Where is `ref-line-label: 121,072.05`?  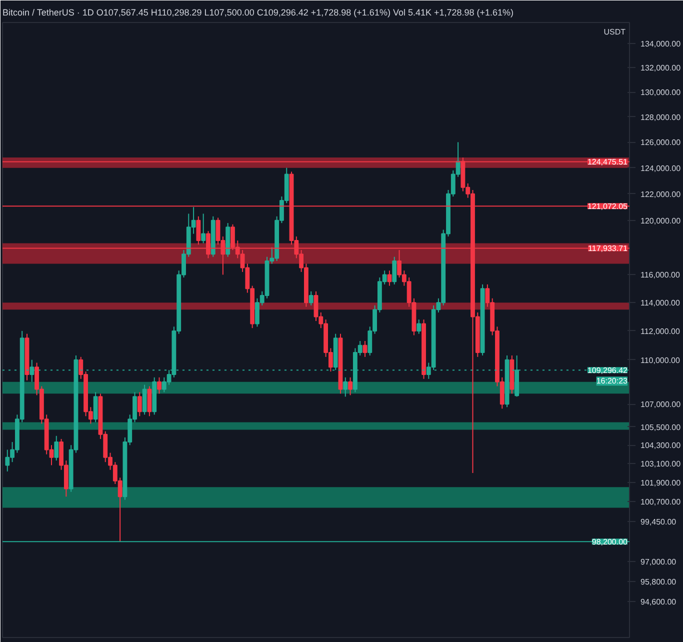
ref-line-label: 121,072.05 is located at coordinates (607, 207).